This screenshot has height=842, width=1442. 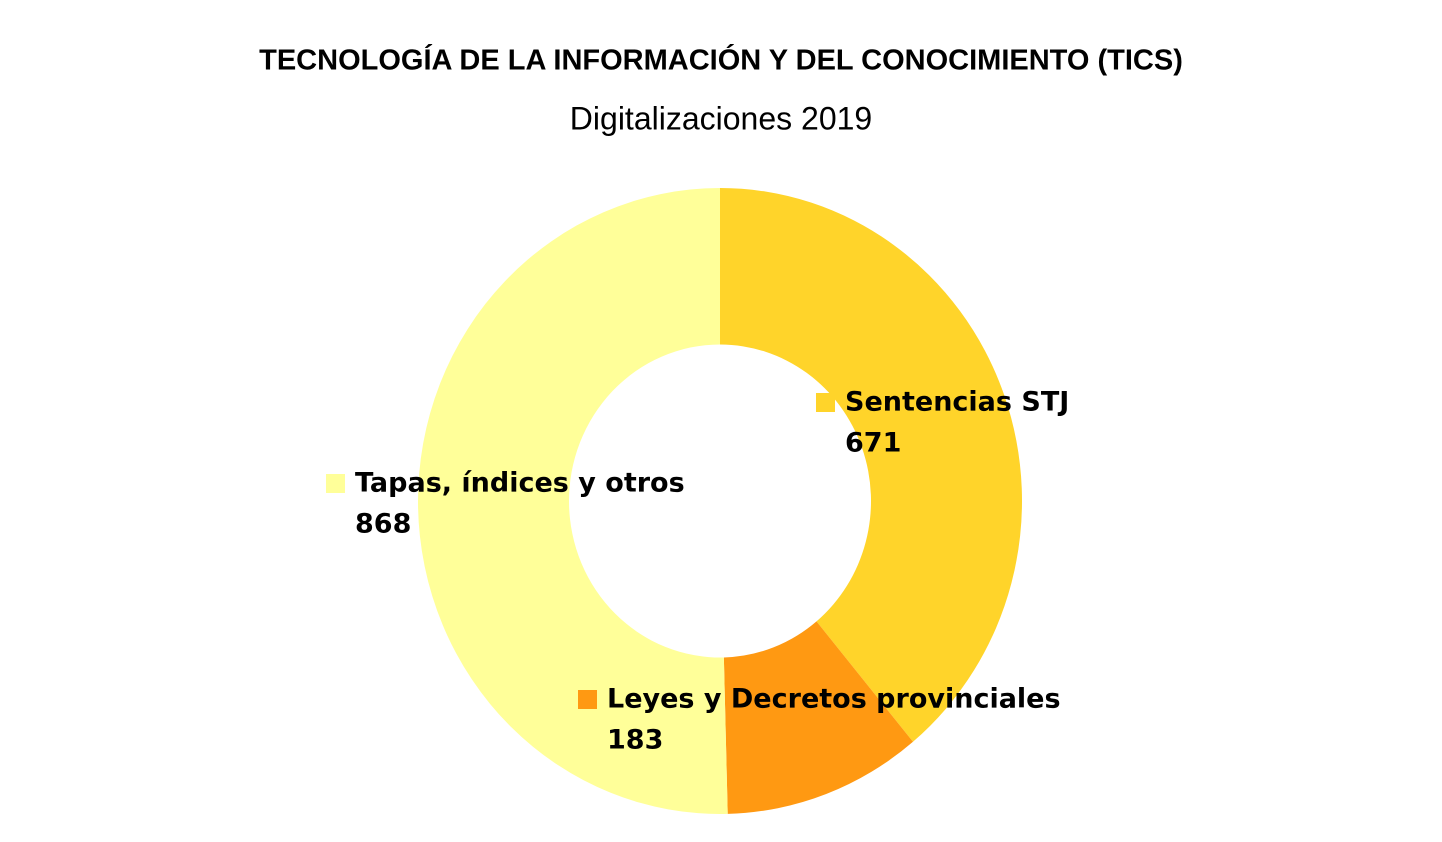 I want to click on slice-value: 868, so click(x=383, y=524).